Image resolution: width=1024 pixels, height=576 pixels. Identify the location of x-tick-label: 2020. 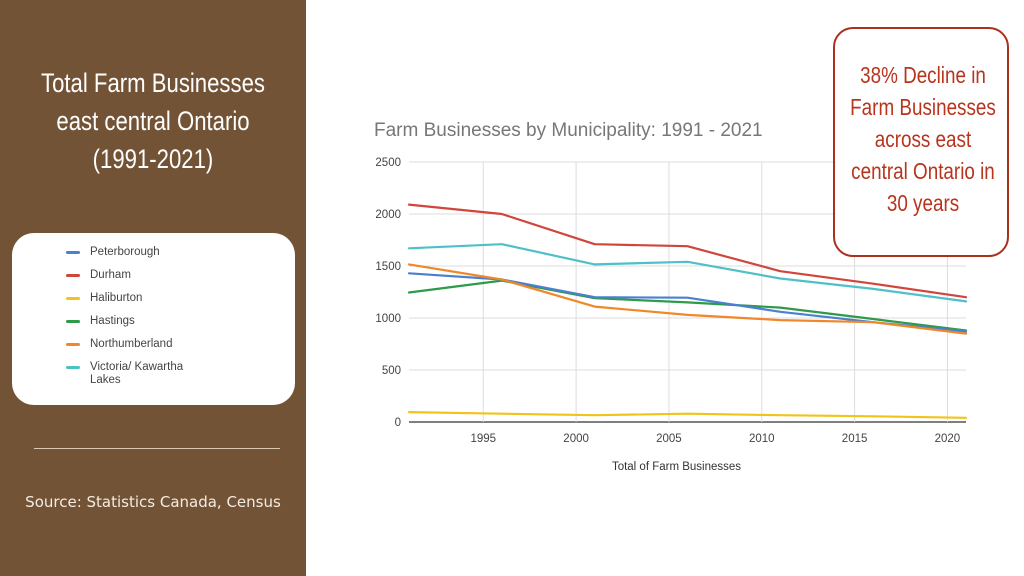
(948, 439).